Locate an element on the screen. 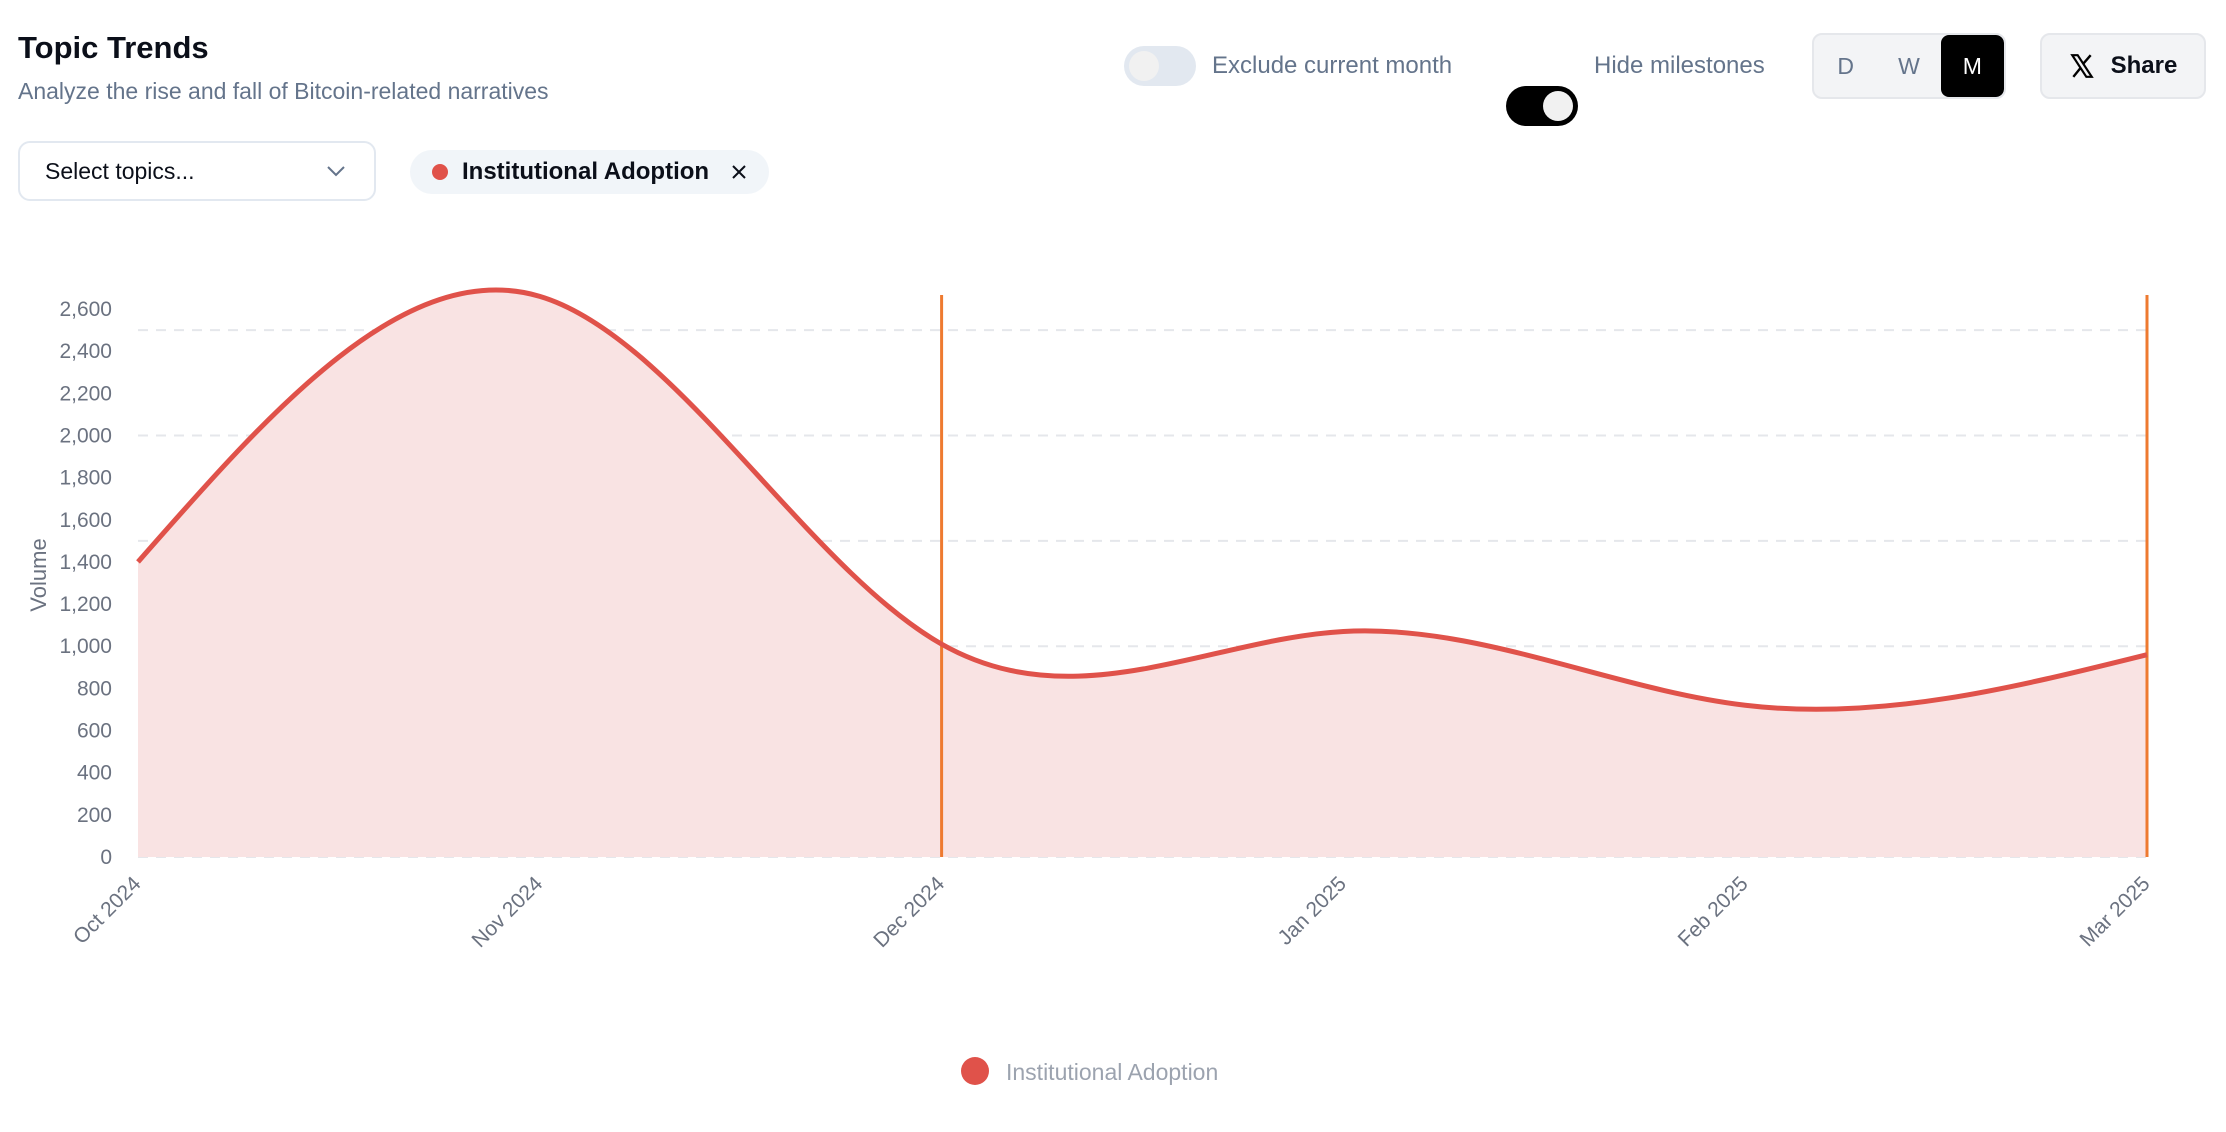 The width and height of the screenshot is (2226, 1132). x-tick-label: Feb 2025 is located at coordinates (1713, 911).